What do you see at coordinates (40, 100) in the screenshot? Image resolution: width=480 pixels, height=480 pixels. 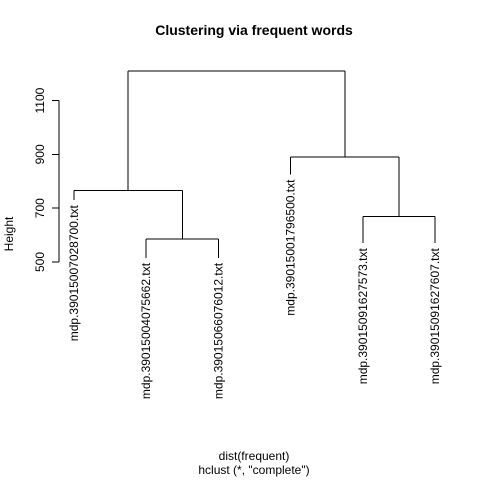 I see `y-tick-label: 1100` at bounding box center [40, 100].